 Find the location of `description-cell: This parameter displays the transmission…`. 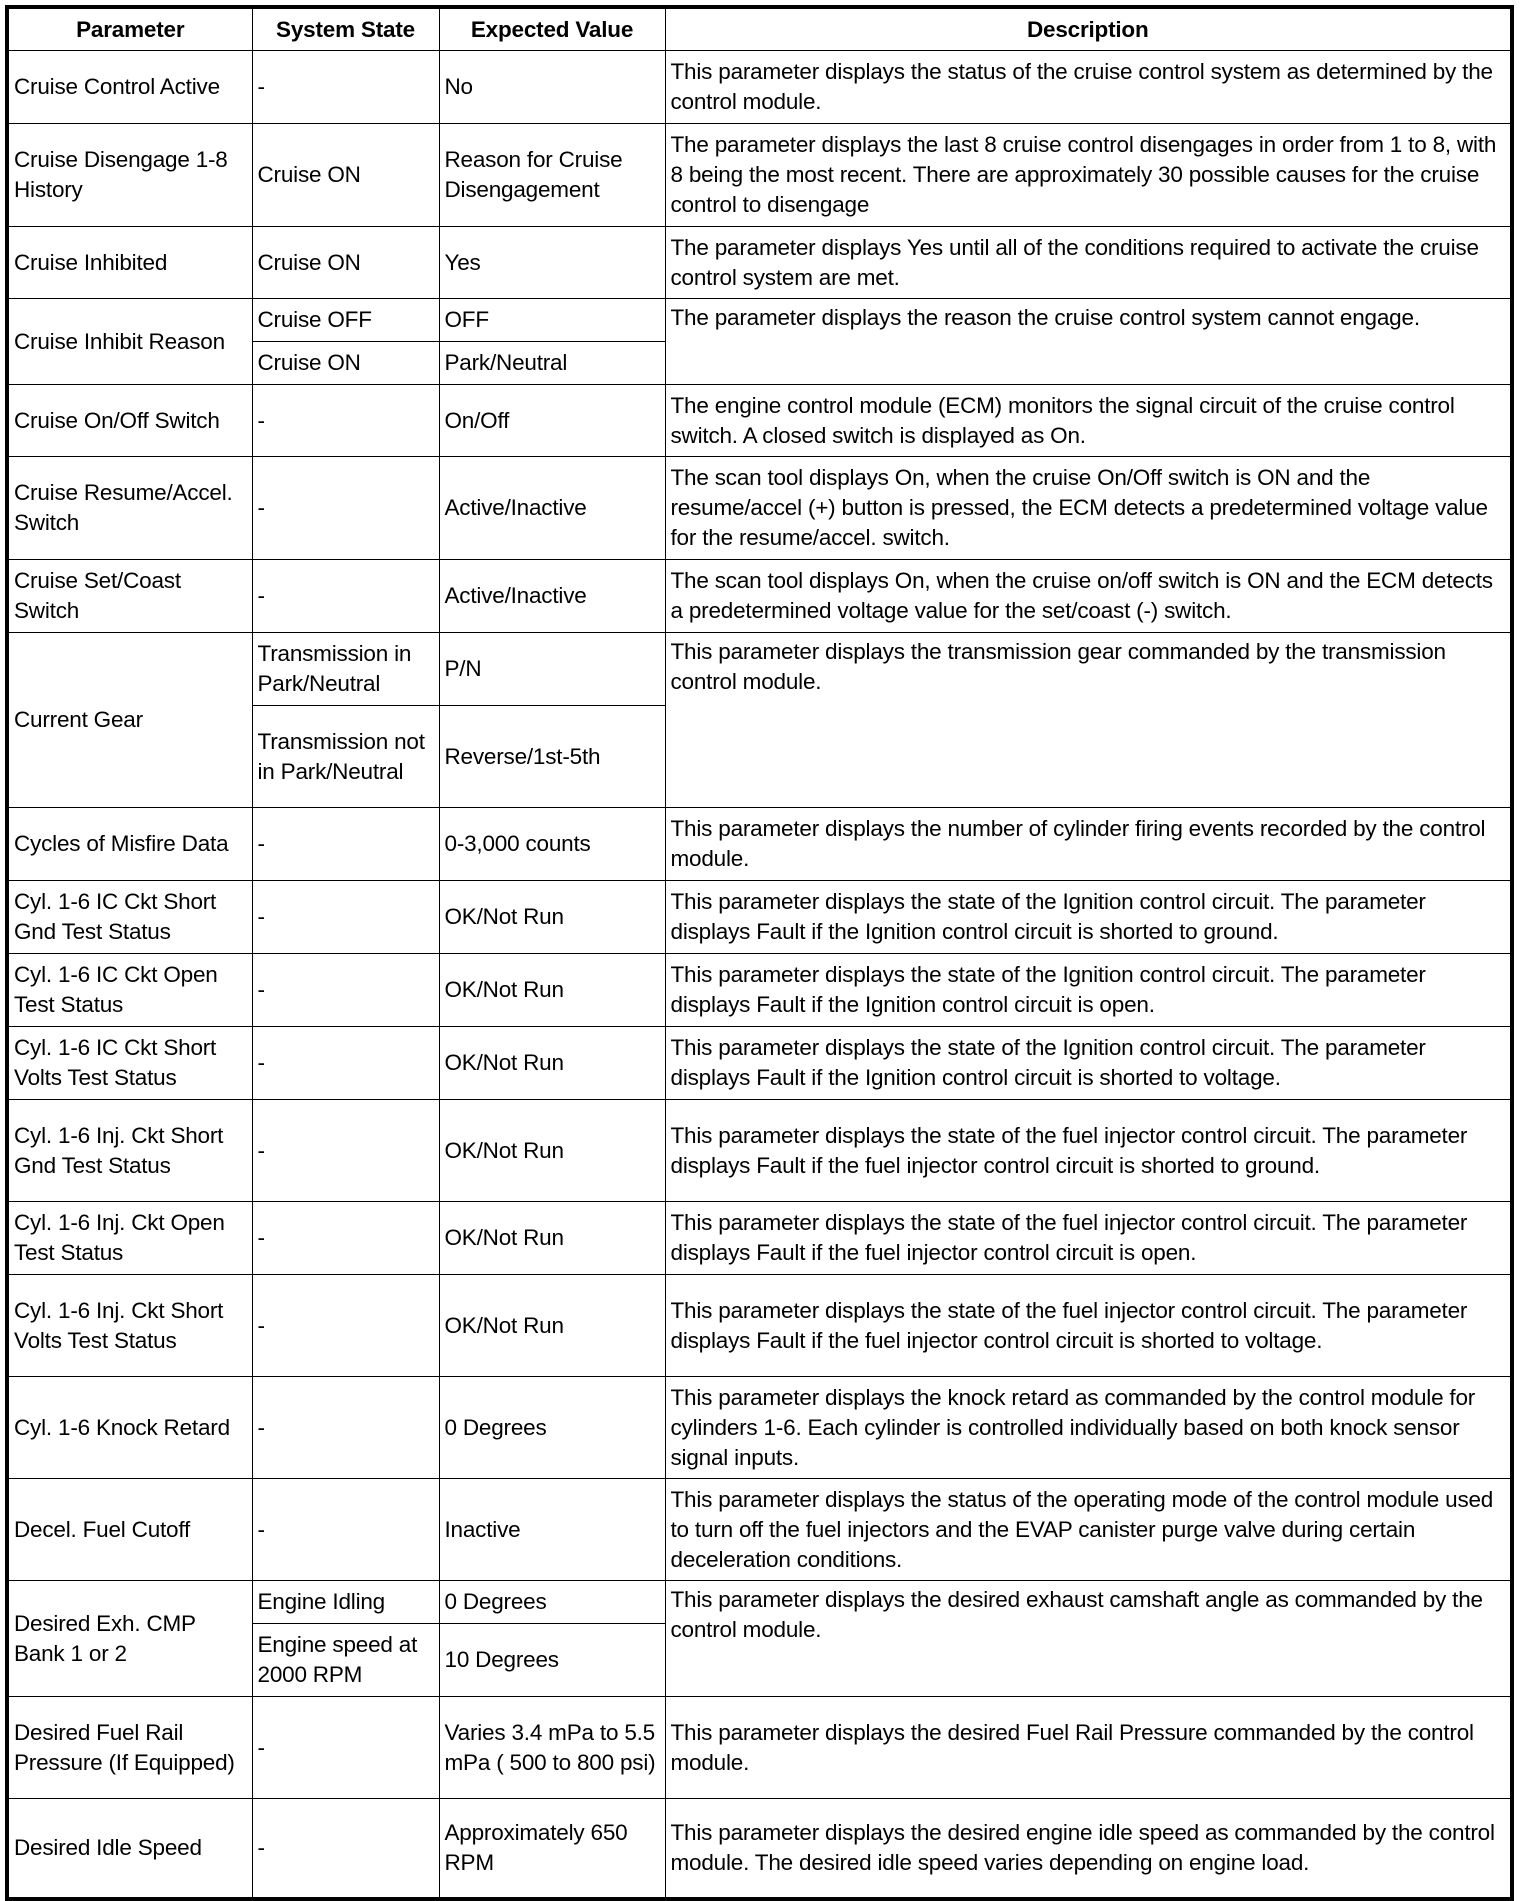

description-cell: This parameter displays the transmission… is located at coordinates (1088, 720).